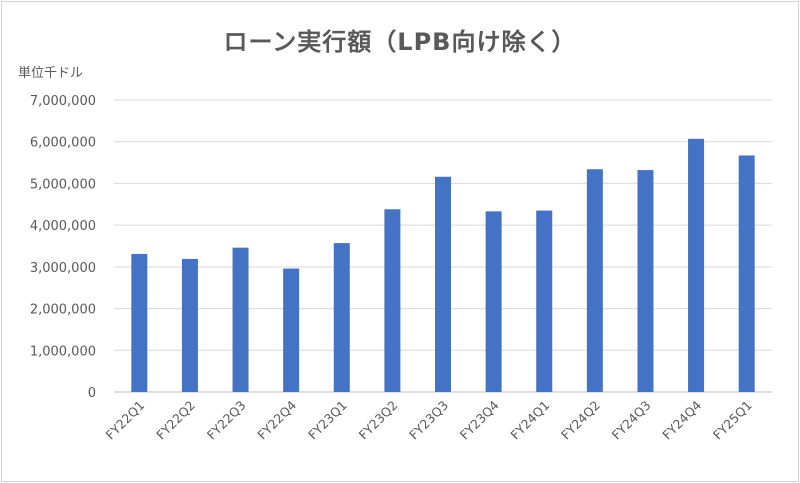 The image size is (800, 483). Describe the element at coordinates (63, 351) in the screenshot. I see `y-tick-label: 1,000,000` at that location.